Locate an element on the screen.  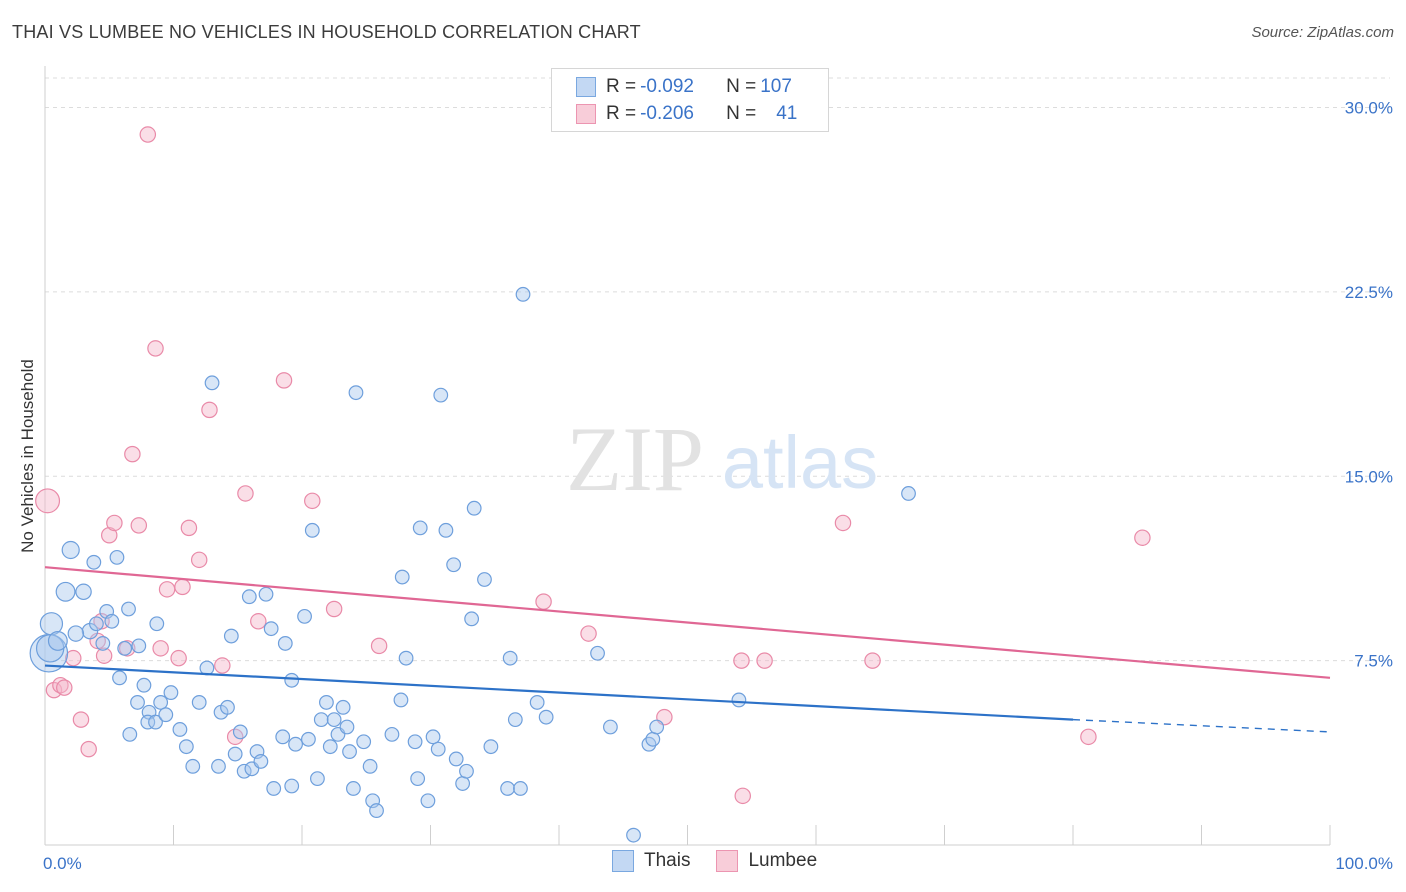
lumbee-trend-line is located at coordinates (687, 622).